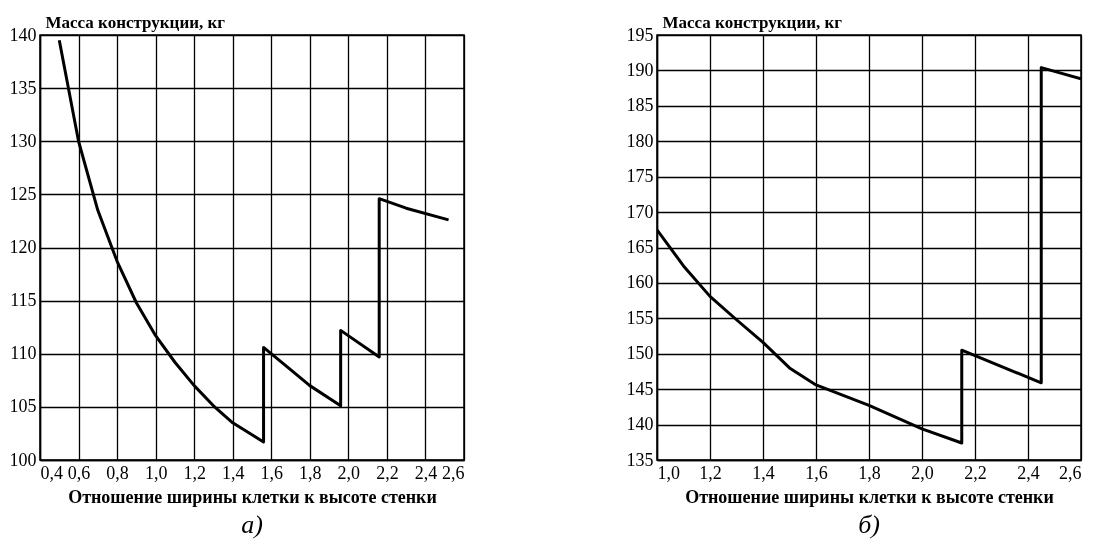 The height and width of the screenshot is (558, 1100). I want to click on y-tick-label: 170, so click(640, 211).